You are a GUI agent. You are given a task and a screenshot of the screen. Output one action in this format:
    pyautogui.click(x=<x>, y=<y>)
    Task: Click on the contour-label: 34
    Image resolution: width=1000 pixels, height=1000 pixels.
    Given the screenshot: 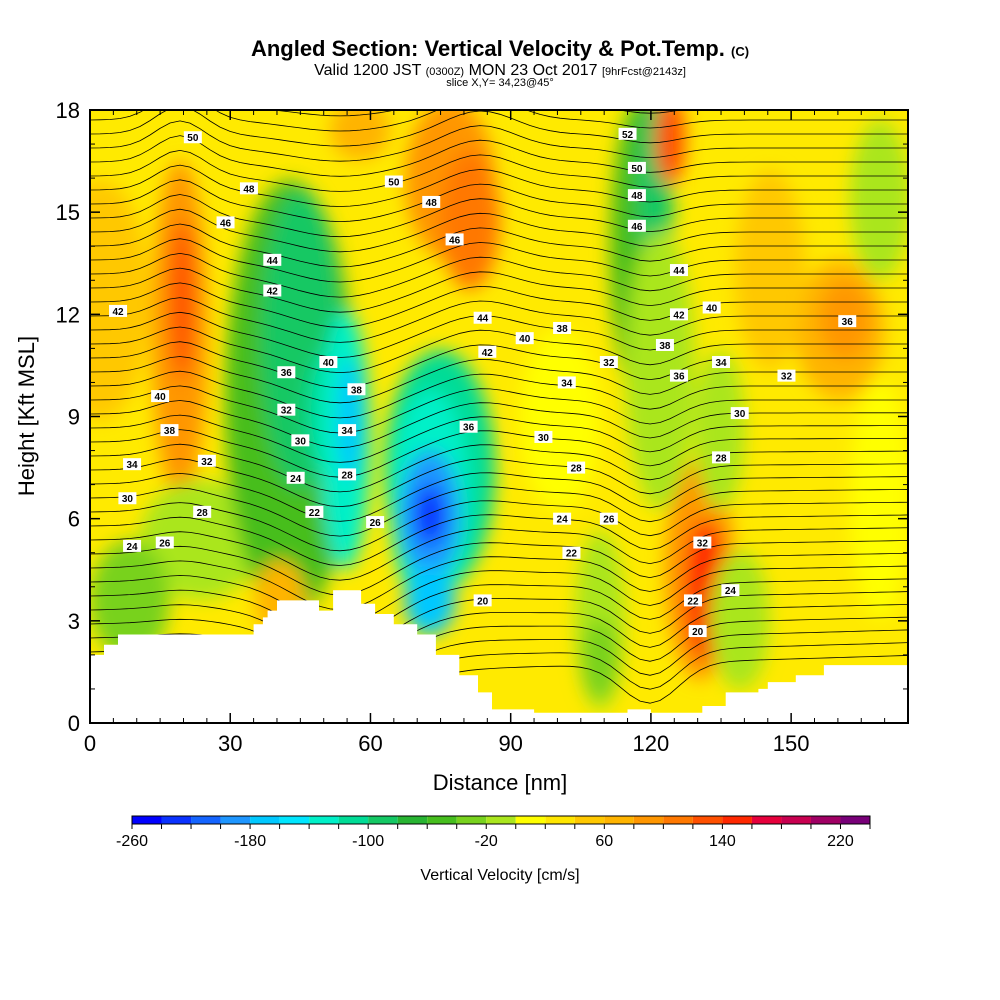 What is the action you would take?
    pyautogui.click(x=347, y=430)
    